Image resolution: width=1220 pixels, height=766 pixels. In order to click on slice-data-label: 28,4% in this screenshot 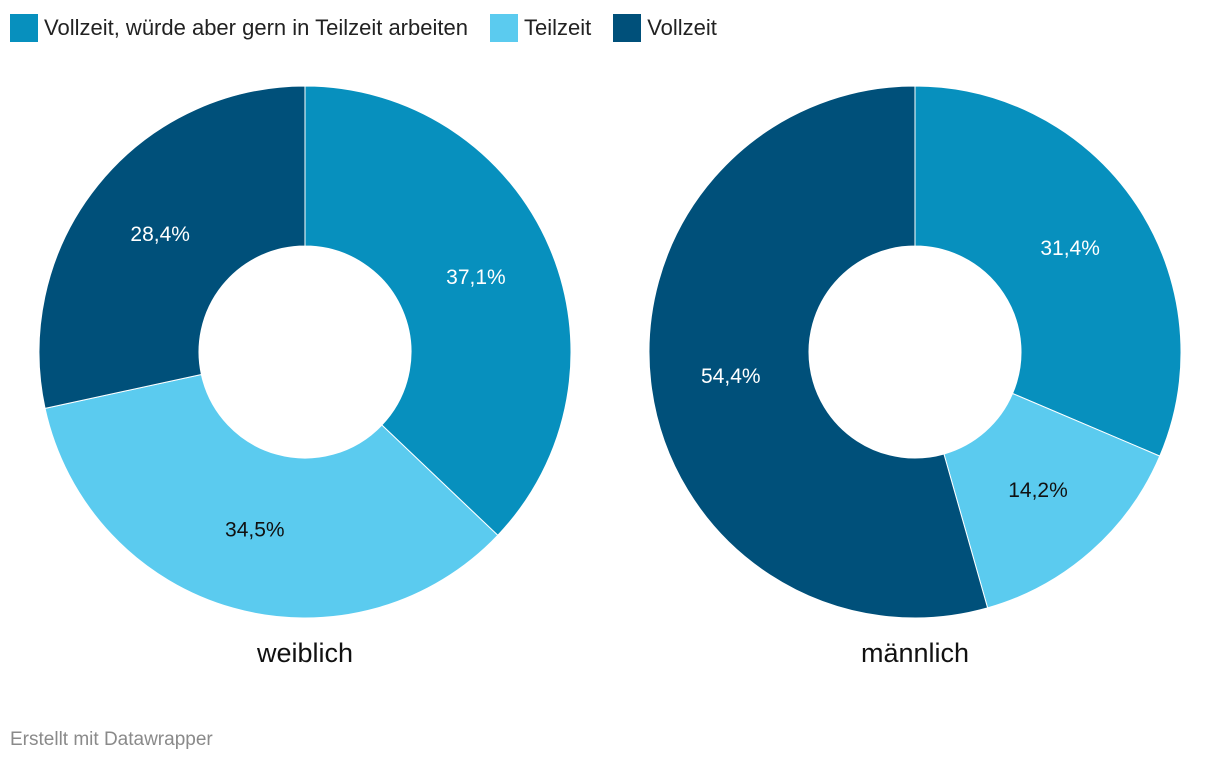, I will do `click(160, 234)`.